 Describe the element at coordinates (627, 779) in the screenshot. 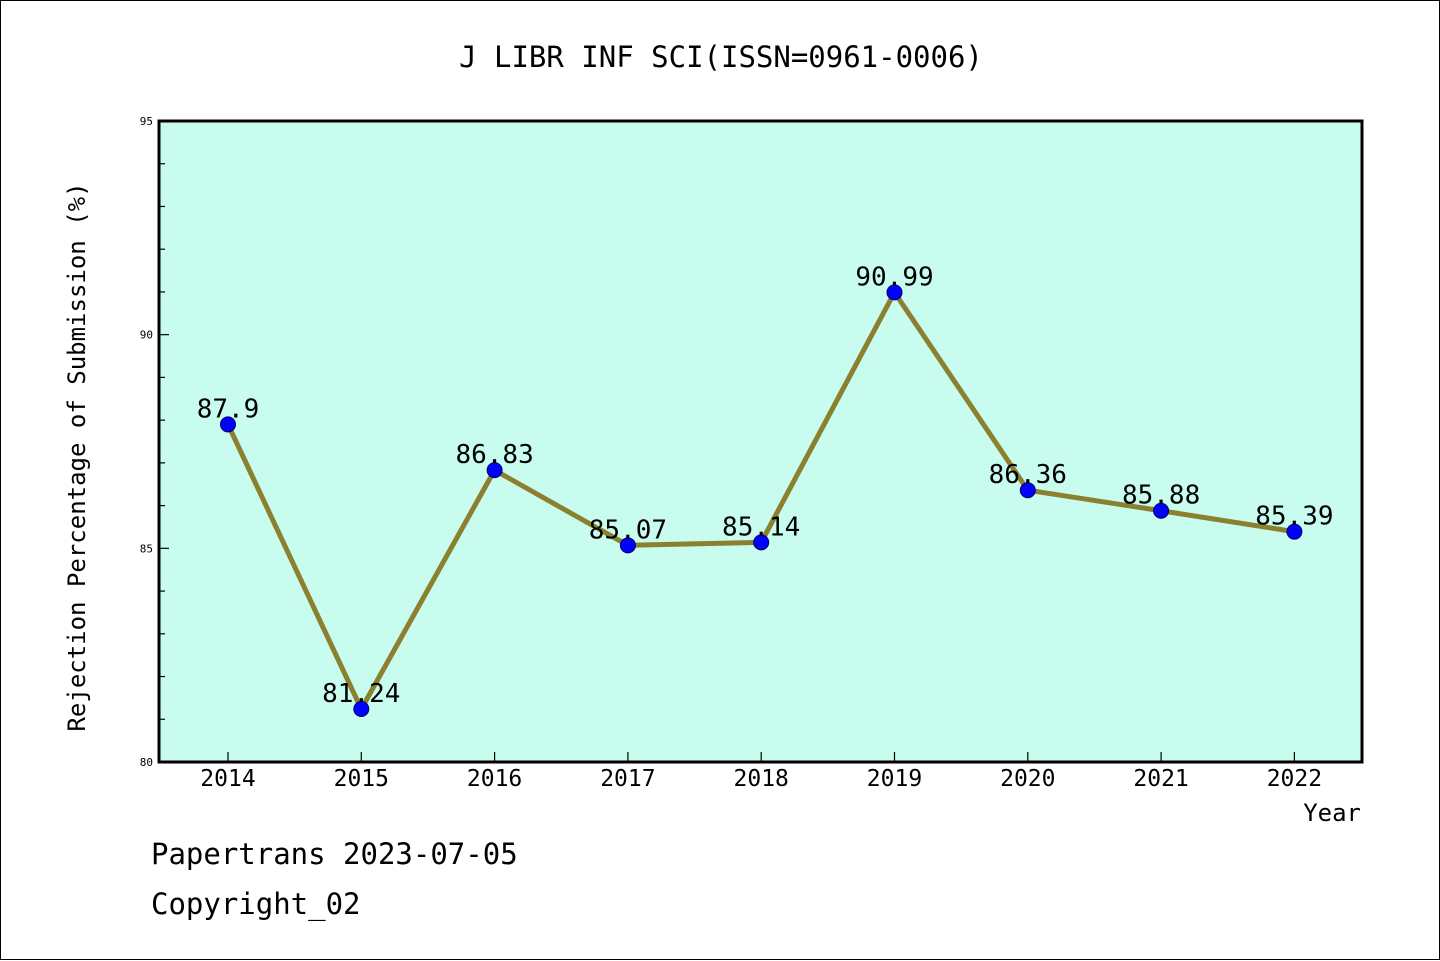

I see `x-tick-label: 2017` at that location.